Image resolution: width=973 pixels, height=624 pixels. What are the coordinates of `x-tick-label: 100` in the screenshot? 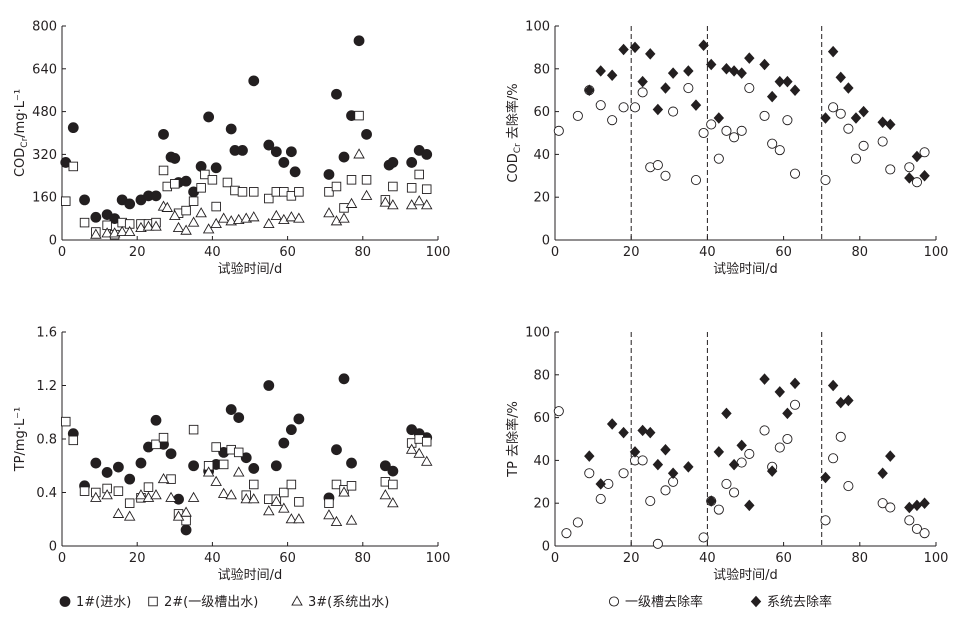 It's located at (438, 252).